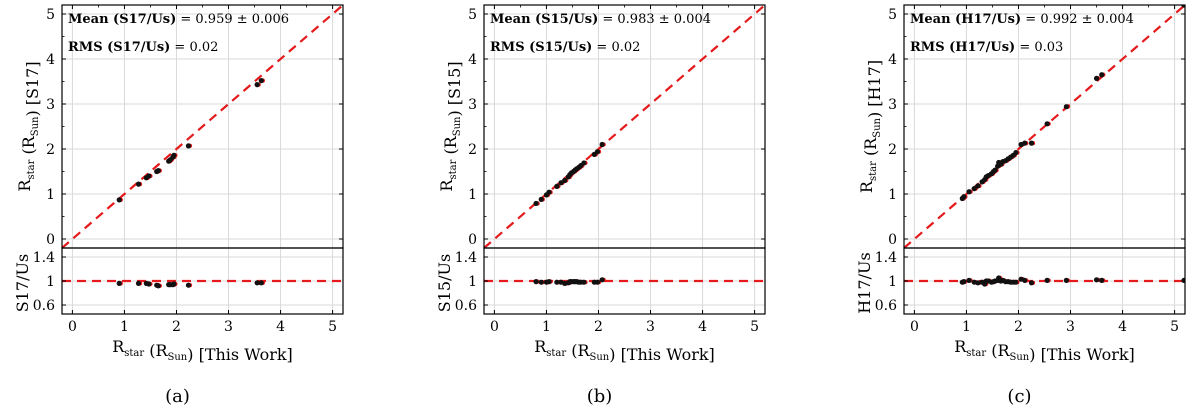 The width and height of the screenshot is (1196, 411). I want to click on annotation-value: = 0.992 ± 0.004, so click(1077, 19).